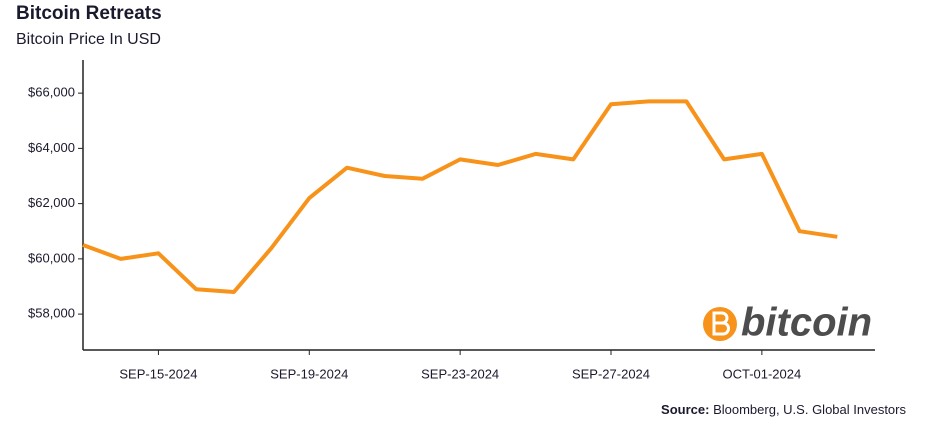 This screenshot has width=927, height=439. Describe the element at coordinates (761, 373) in the screenshot. I see `x-tick-label: OCT-01-2024` at that location.